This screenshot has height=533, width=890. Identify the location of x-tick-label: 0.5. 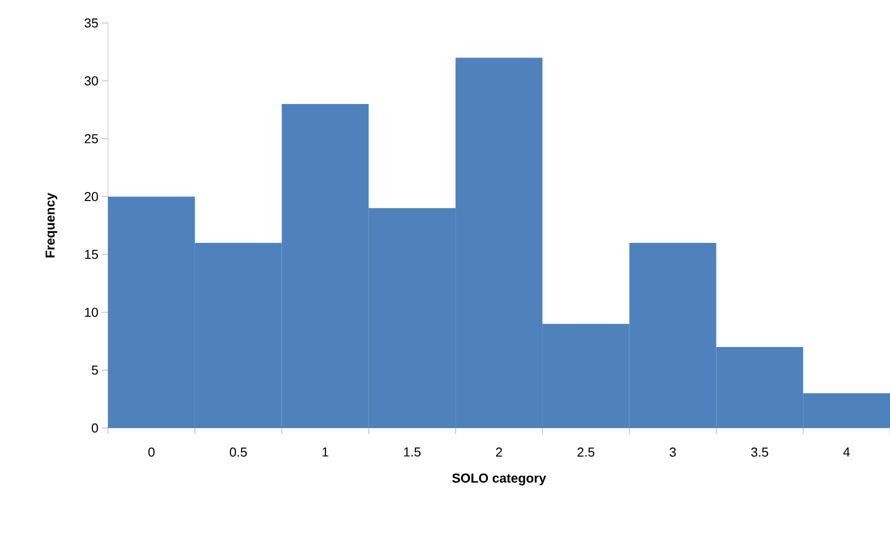
(238, 452).